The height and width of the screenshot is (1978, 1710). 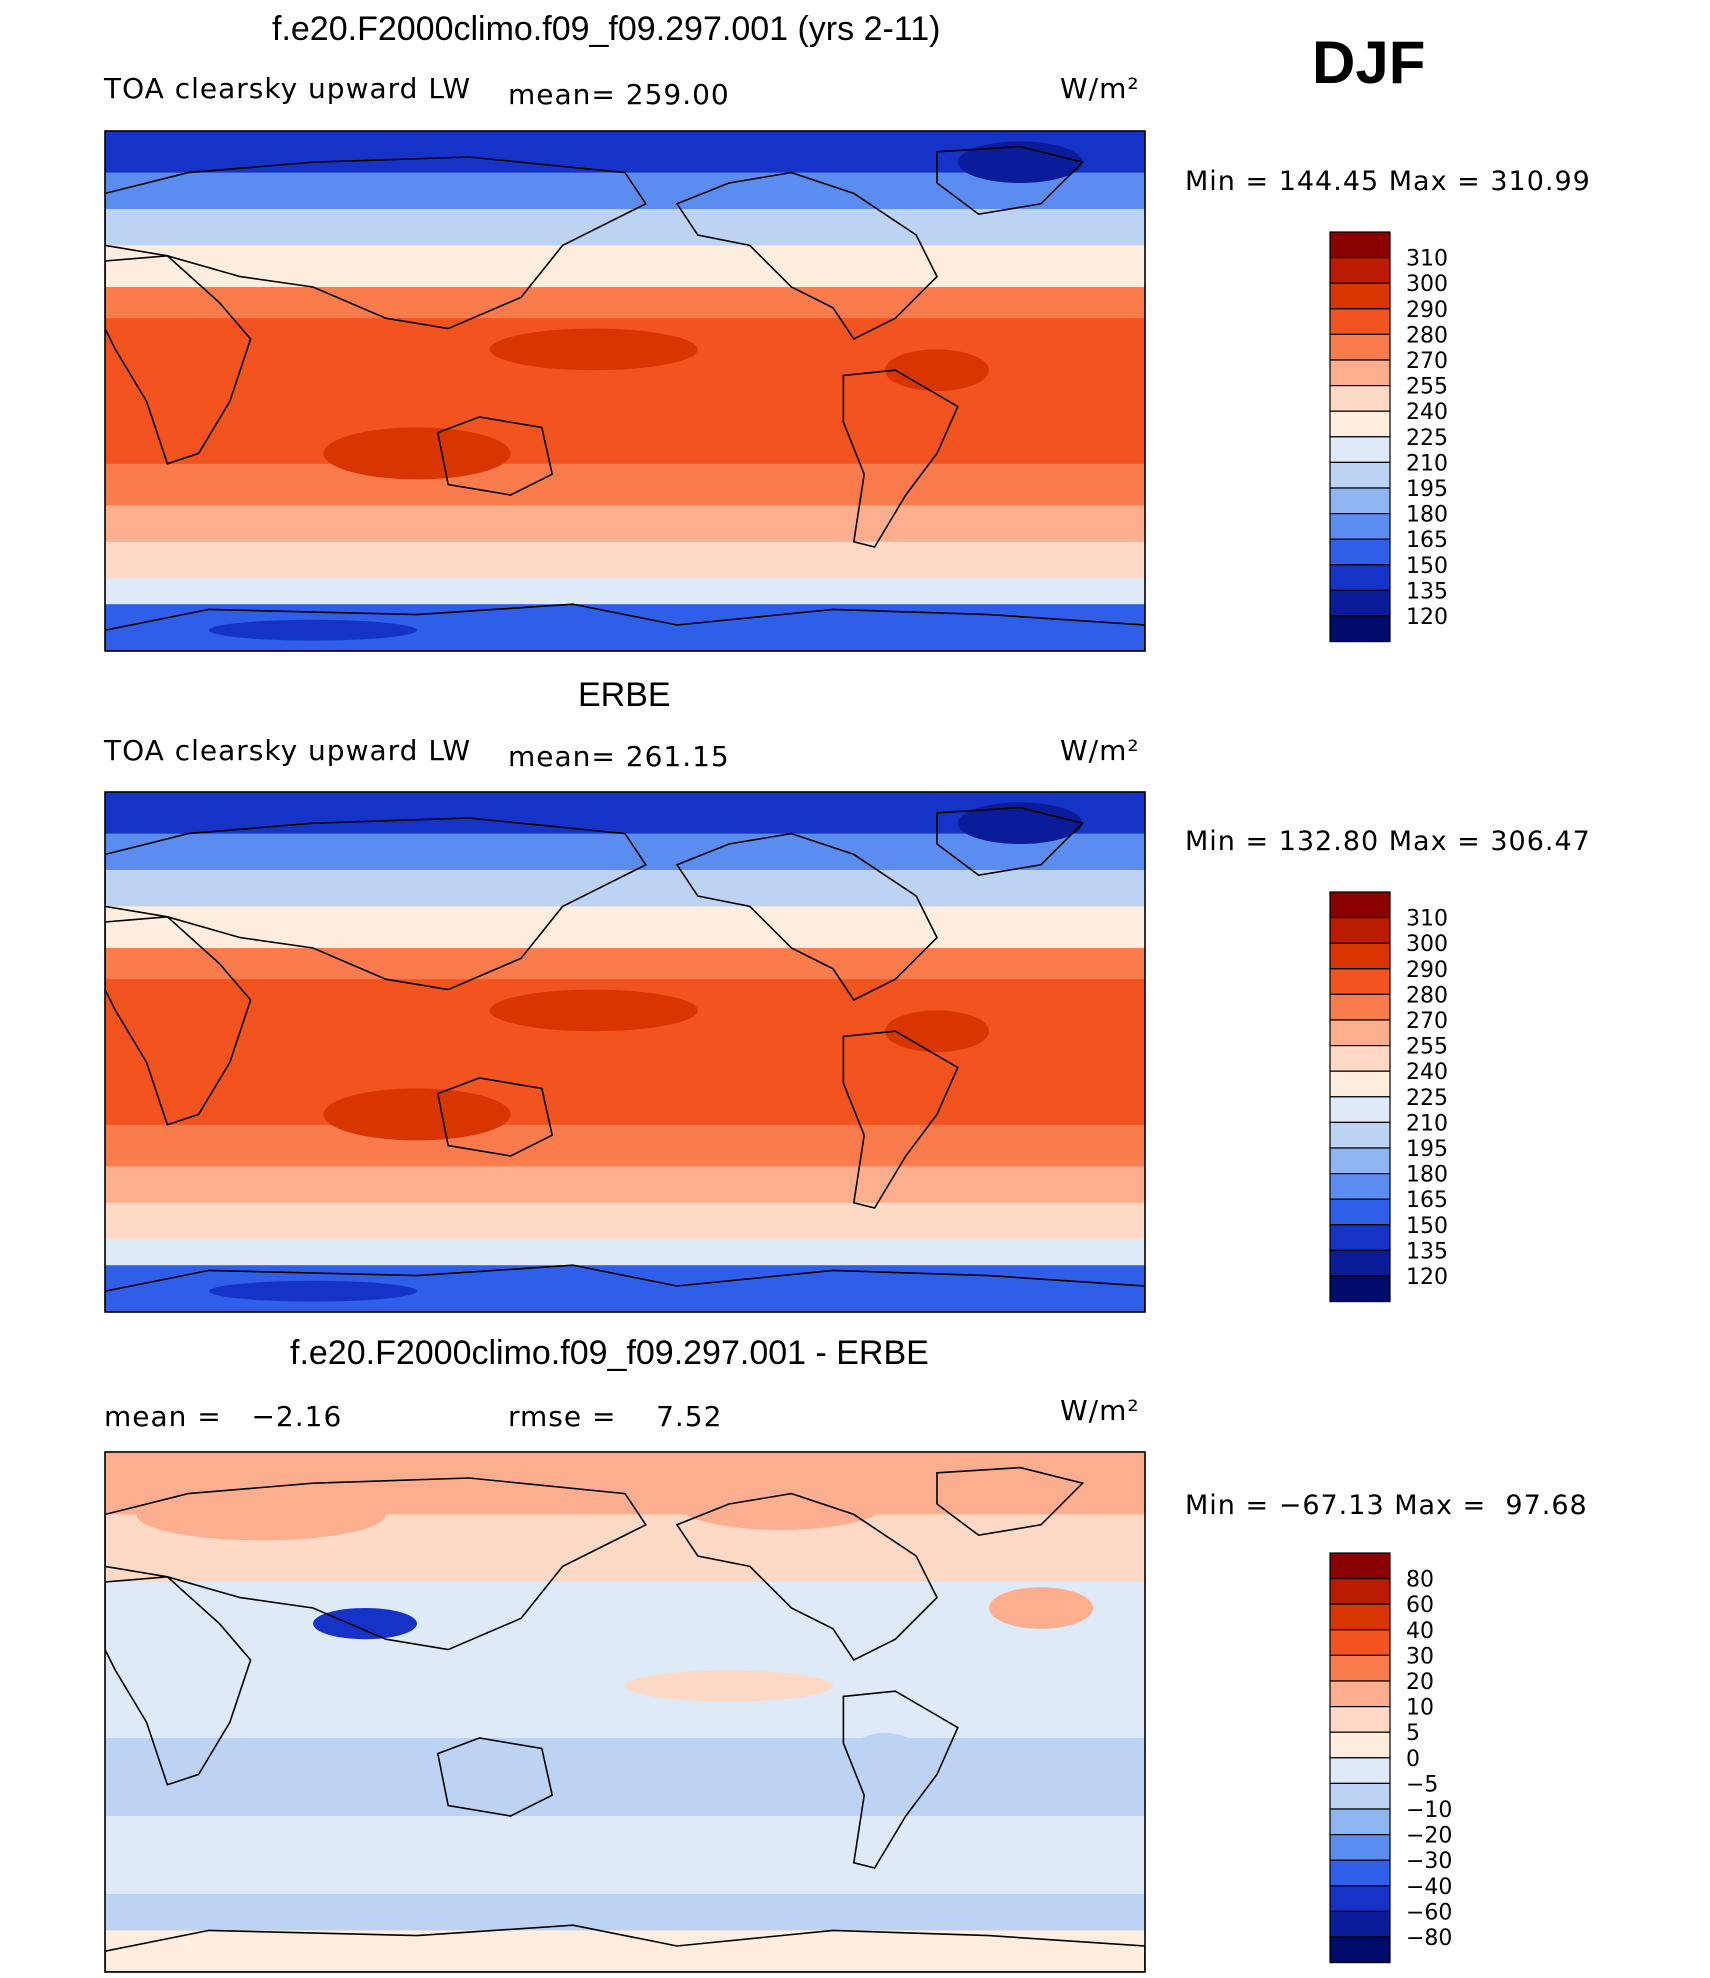 I want to click on panel1-minmax: Min = 144.45 Max = 310.99, so click(x=1388, y=181).